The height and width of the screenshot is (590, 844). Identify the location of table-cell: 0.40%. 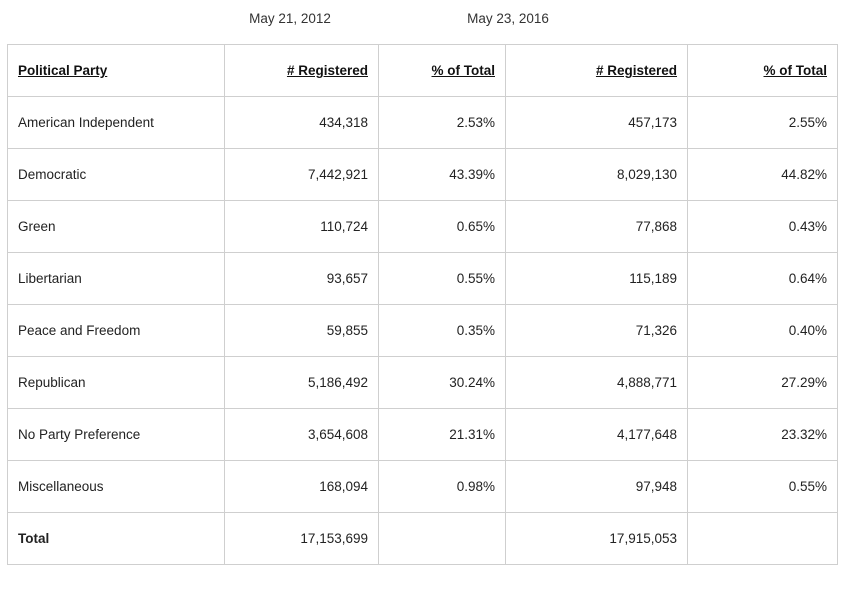
(762, 330).